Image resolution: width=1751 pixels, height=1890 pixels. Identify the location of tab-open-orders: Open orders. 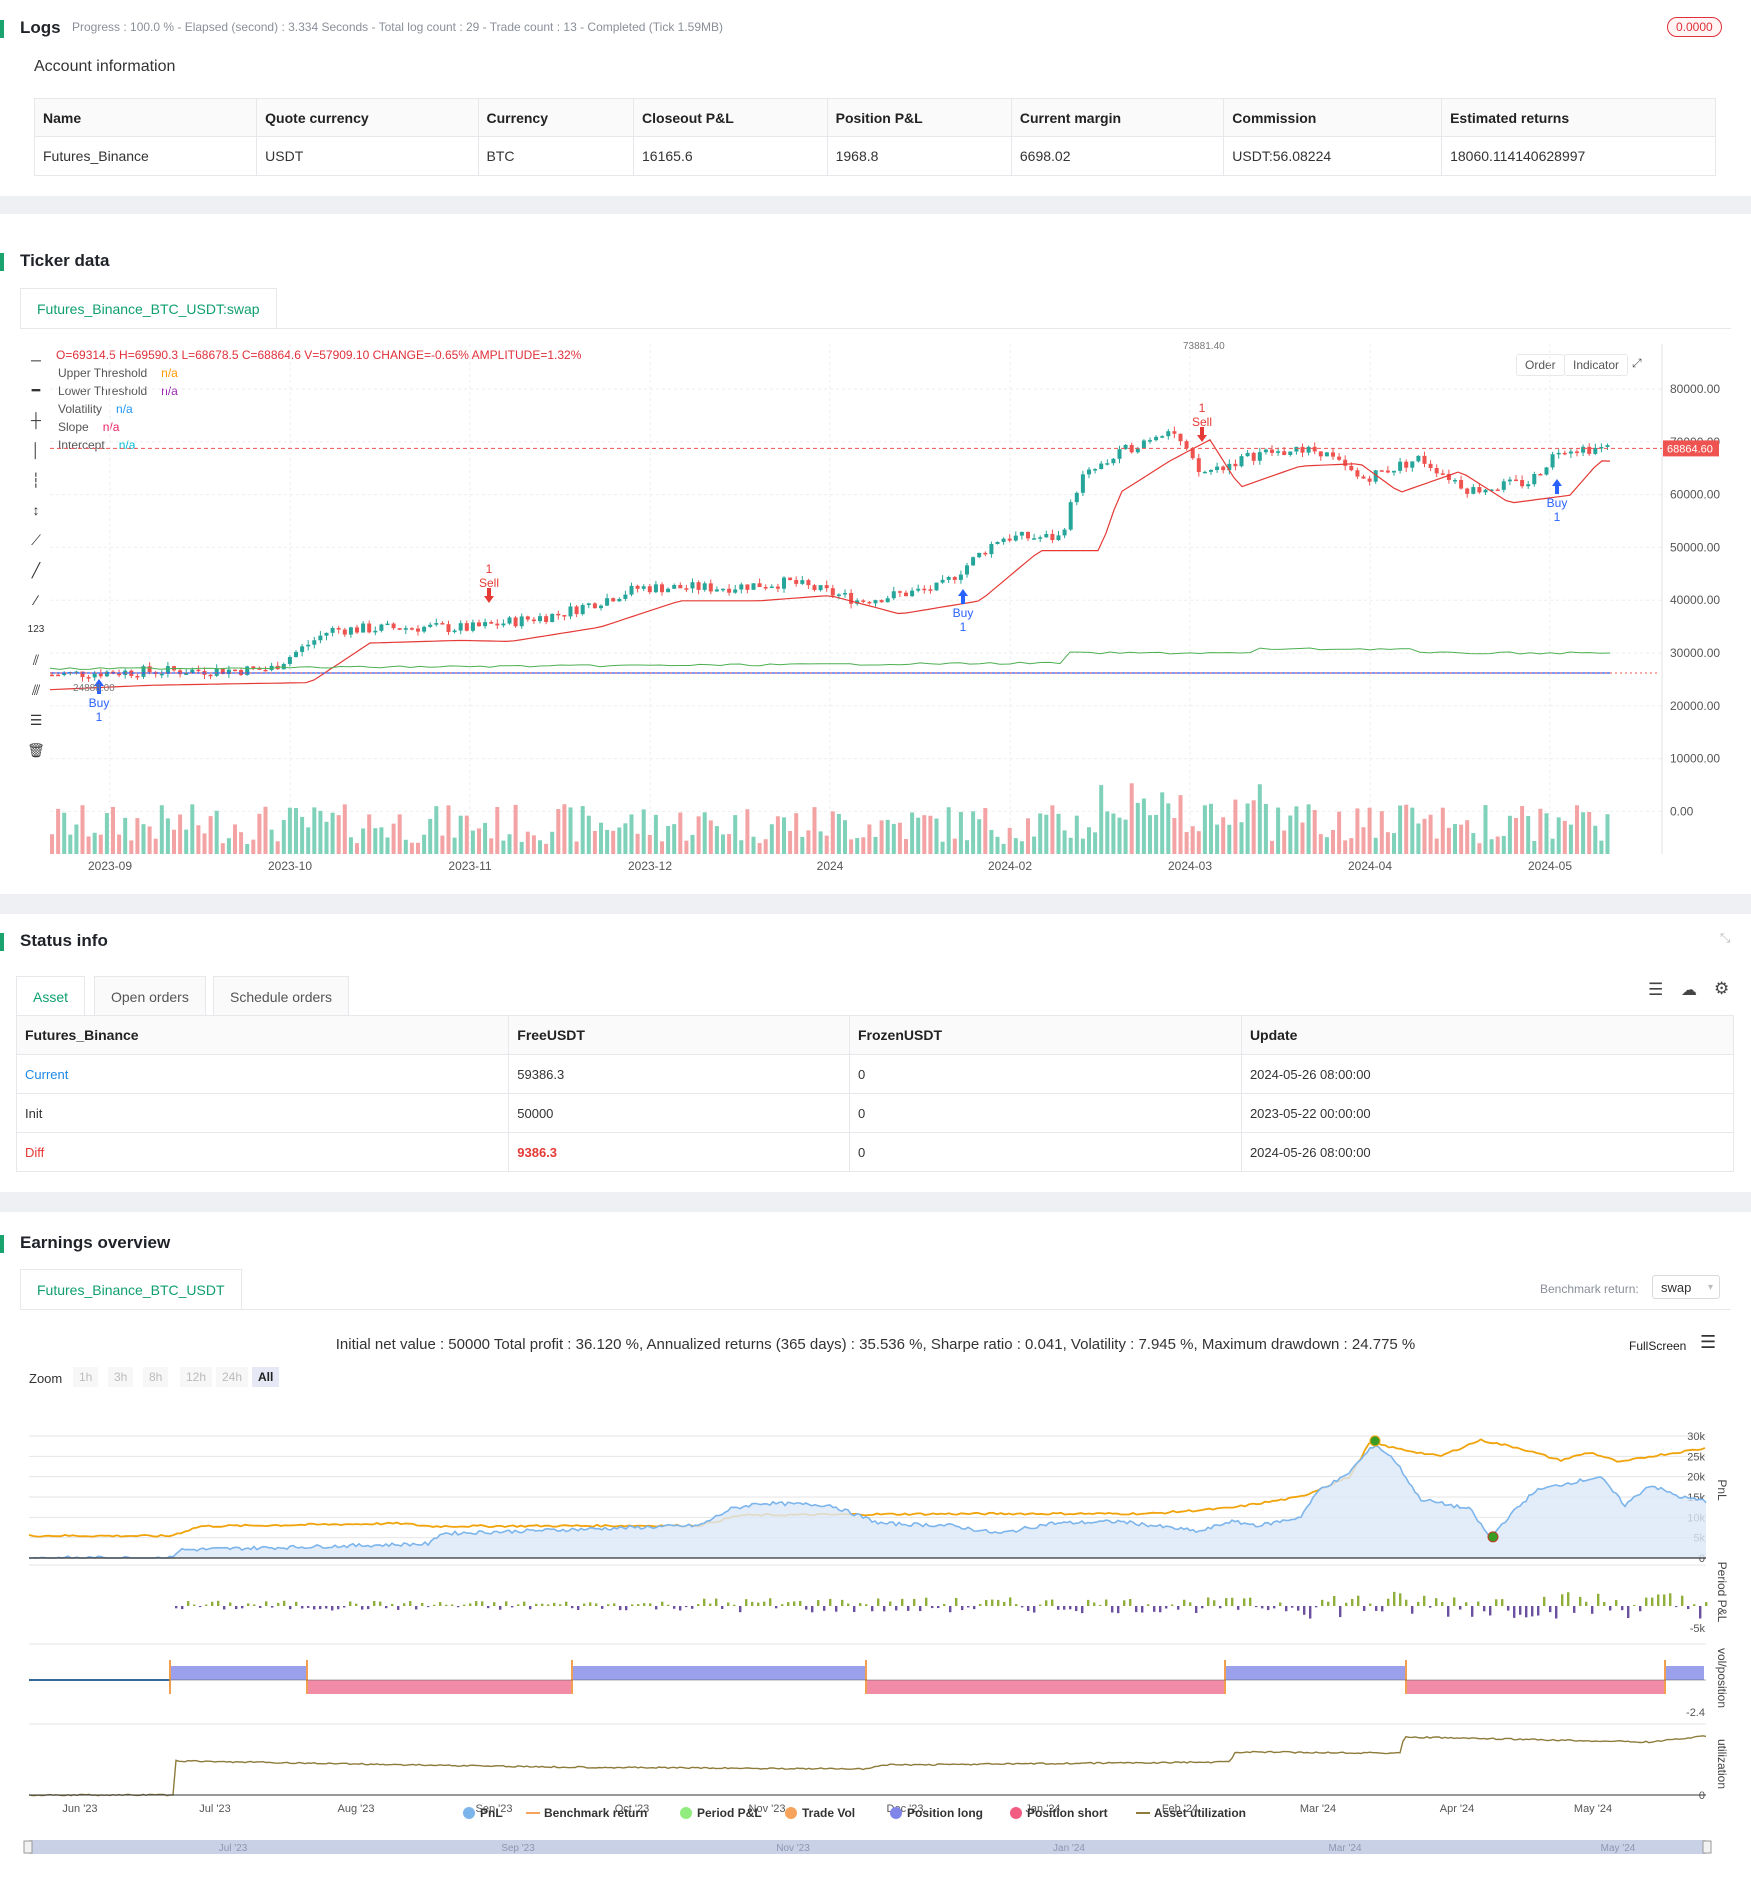
(150, 996).